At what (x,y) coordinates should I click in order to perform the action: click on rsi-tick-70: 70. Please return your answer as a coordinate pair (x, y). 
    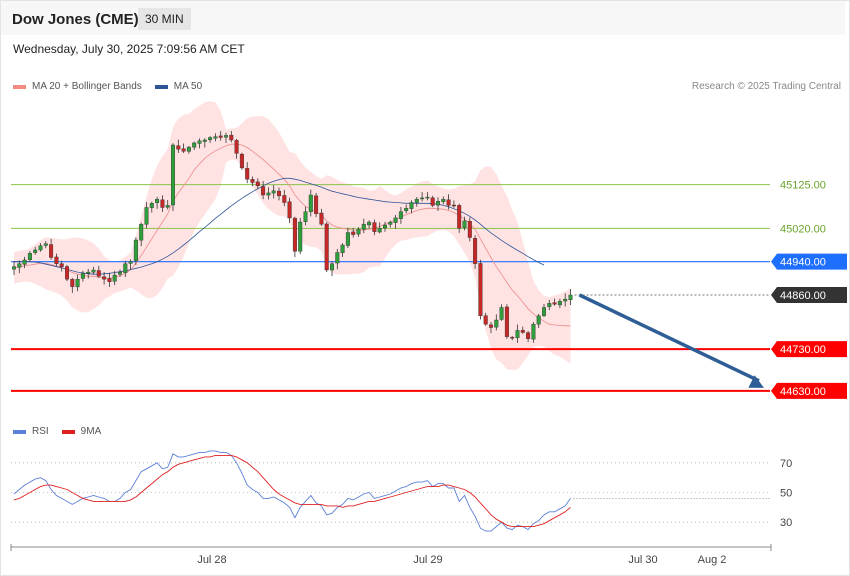
    Looking at the image, I should click on (786, 464).